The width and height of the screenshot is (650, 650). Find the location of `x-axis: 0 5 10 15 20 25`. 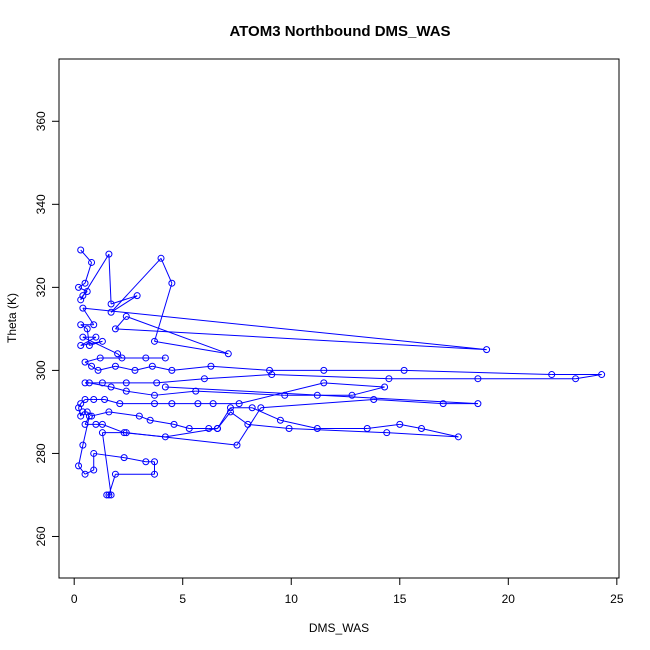

x-axis: 0 5 10 15 20 25 is located at coordinates (347, 591).